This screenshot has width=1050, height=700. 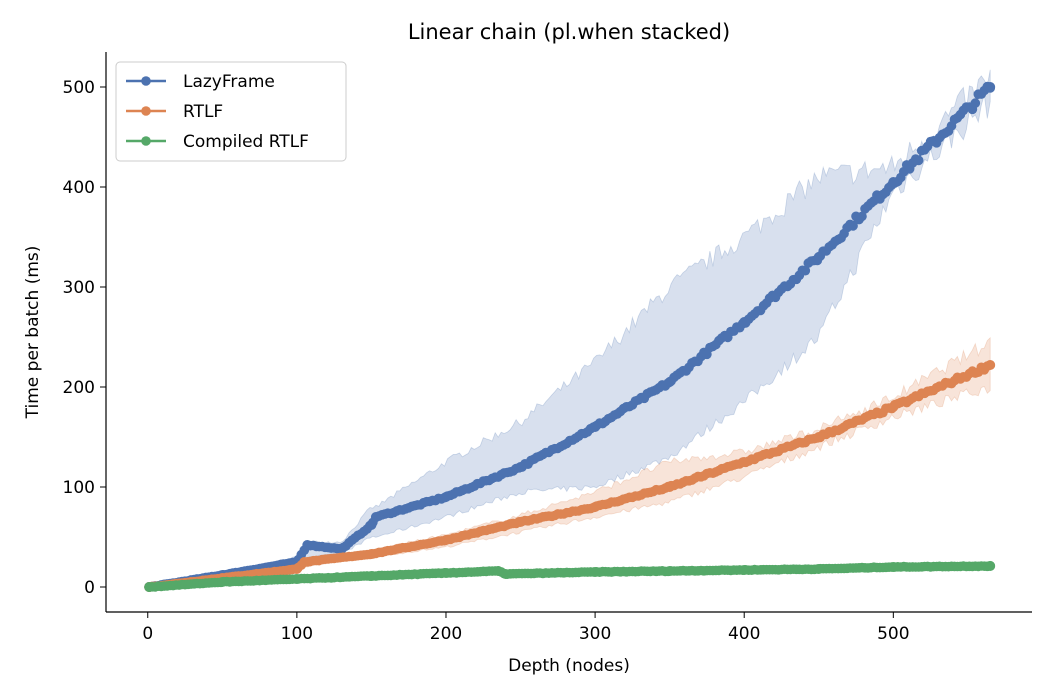 I want to click on legend: LazyFrame RTLF Compiled RTLF, so click(x=231, y=111).